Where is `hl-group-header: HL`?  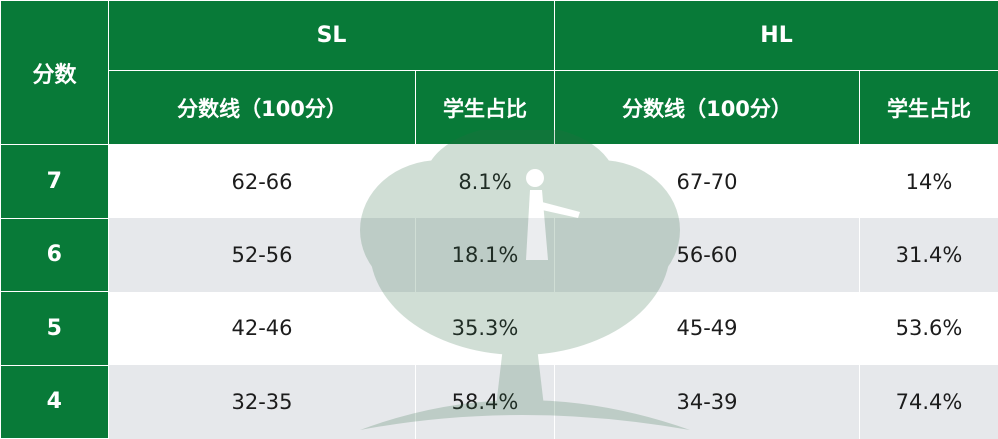 hl-group-header: HL is located at coordinates (776, 36).